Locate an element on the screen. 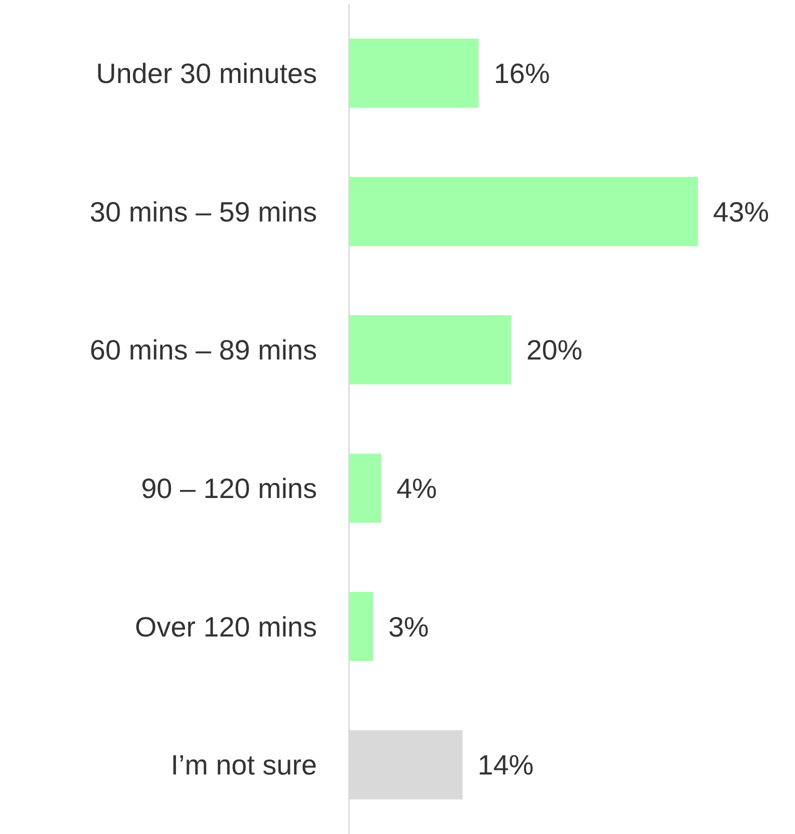 The width and height of the screenshot is (795, 834). y-tick-label: I’m not sure is located at coordinates (243, 765).